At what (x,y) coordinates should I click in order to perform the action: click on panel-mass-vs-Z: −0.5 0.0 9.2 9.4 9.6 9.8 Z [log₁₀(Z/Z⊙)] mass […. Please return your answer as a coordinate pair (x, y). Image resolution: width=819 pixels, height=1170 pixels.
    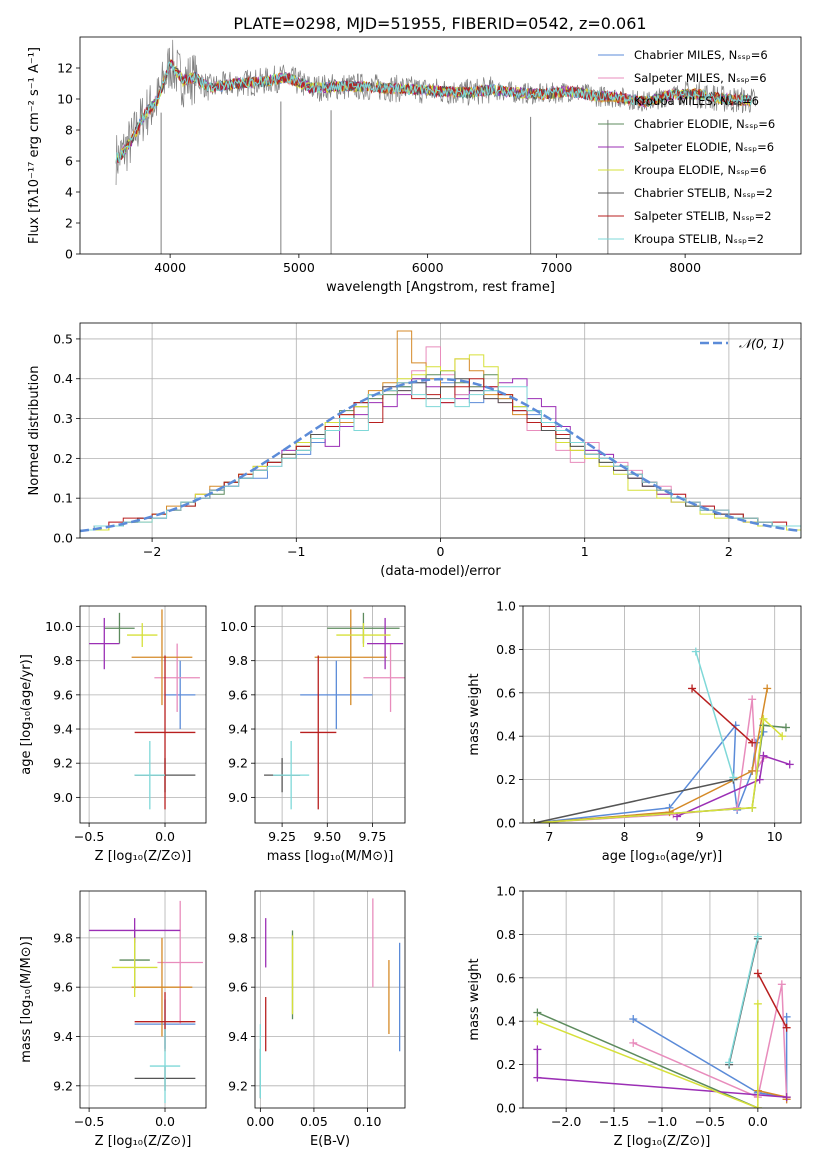
    Looking at the image, I should click on (113, 1019).